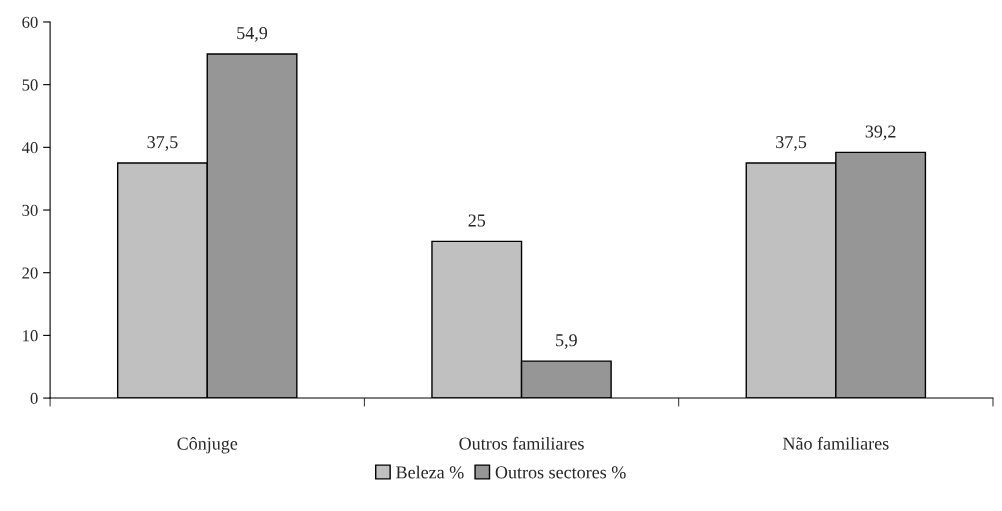  I want to click on legend-label: Outros sectores %, so click(560, 472).